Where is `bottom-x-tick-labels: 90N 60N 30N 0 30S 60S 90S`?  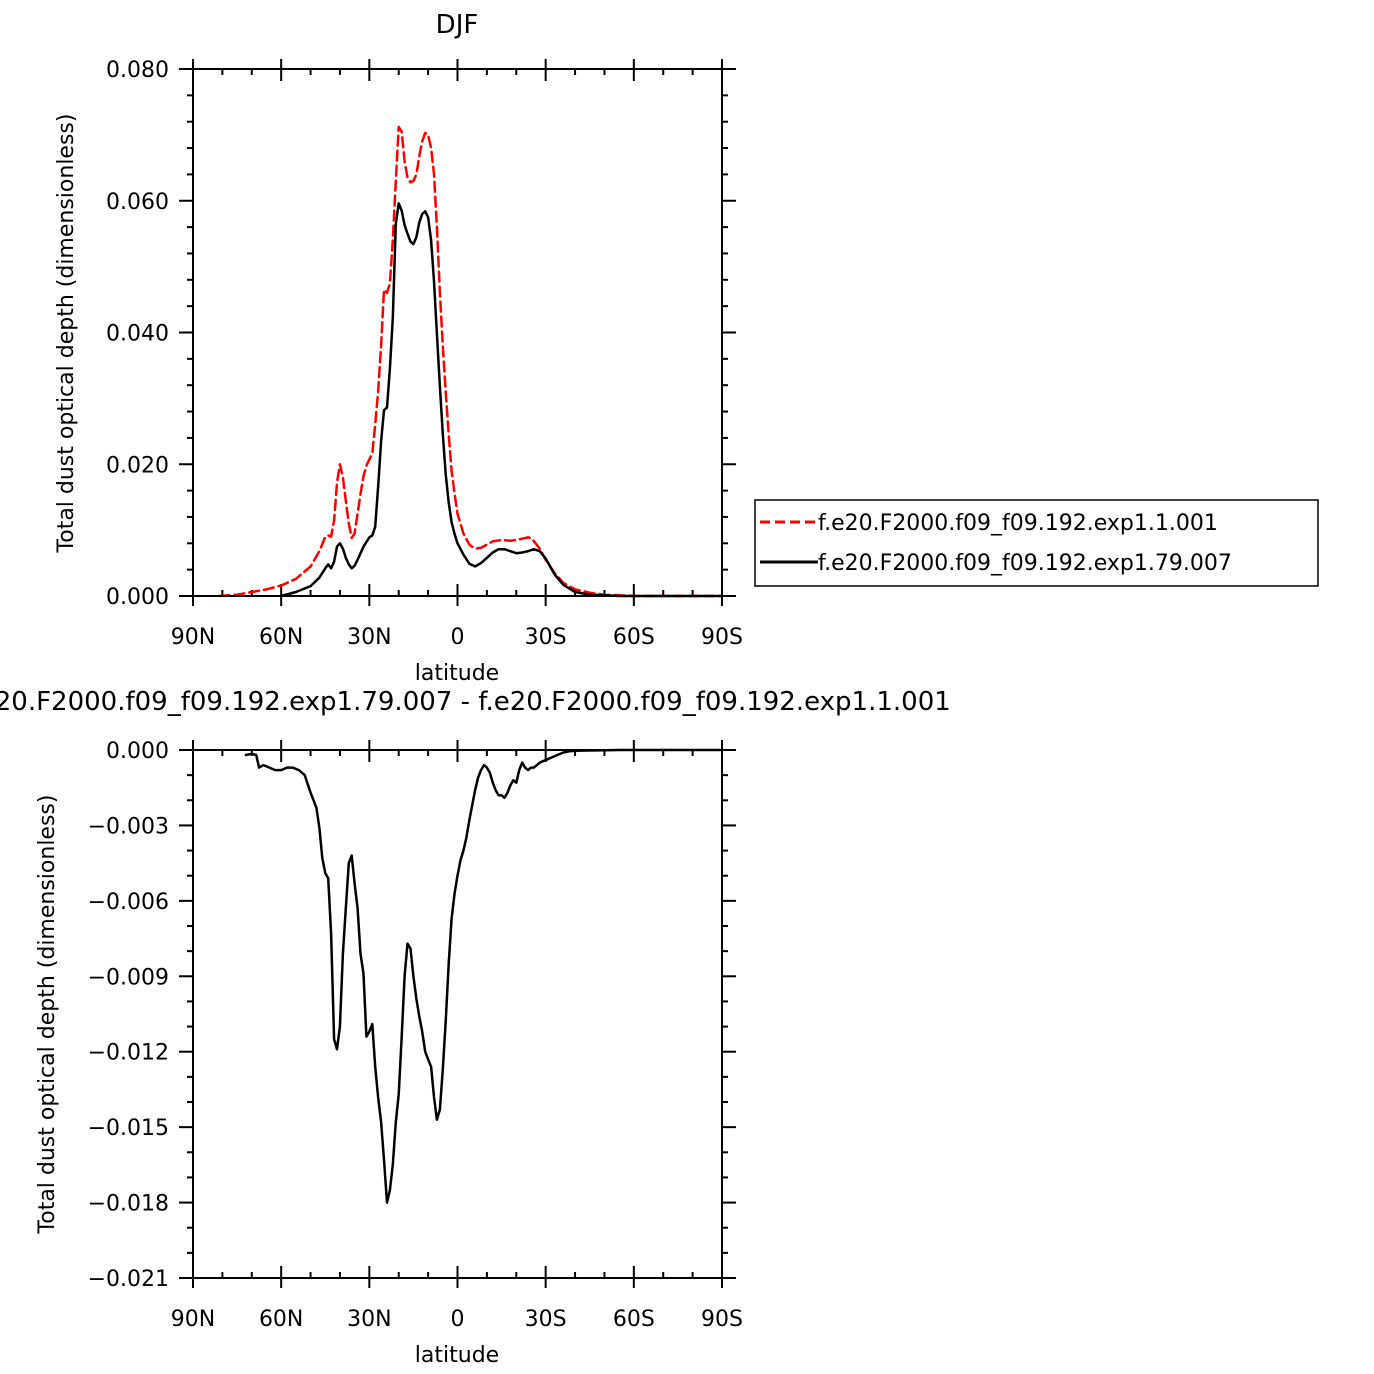
bottom-x-tick-labels: 90N 60N 30N 0 30S 60S 90S is located at coordinates (457, 1319).